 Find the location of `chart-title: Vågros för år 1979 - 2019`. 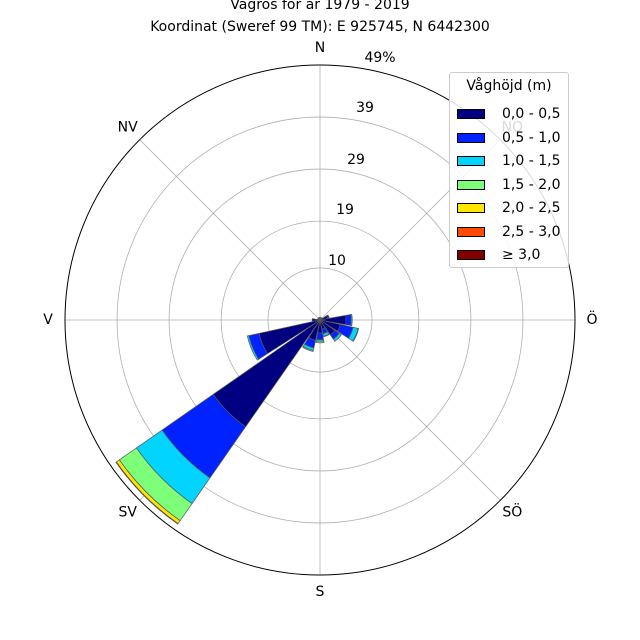

chart-title: Vågros för år 1979 - 2019 is located at coordinates (320, 6).